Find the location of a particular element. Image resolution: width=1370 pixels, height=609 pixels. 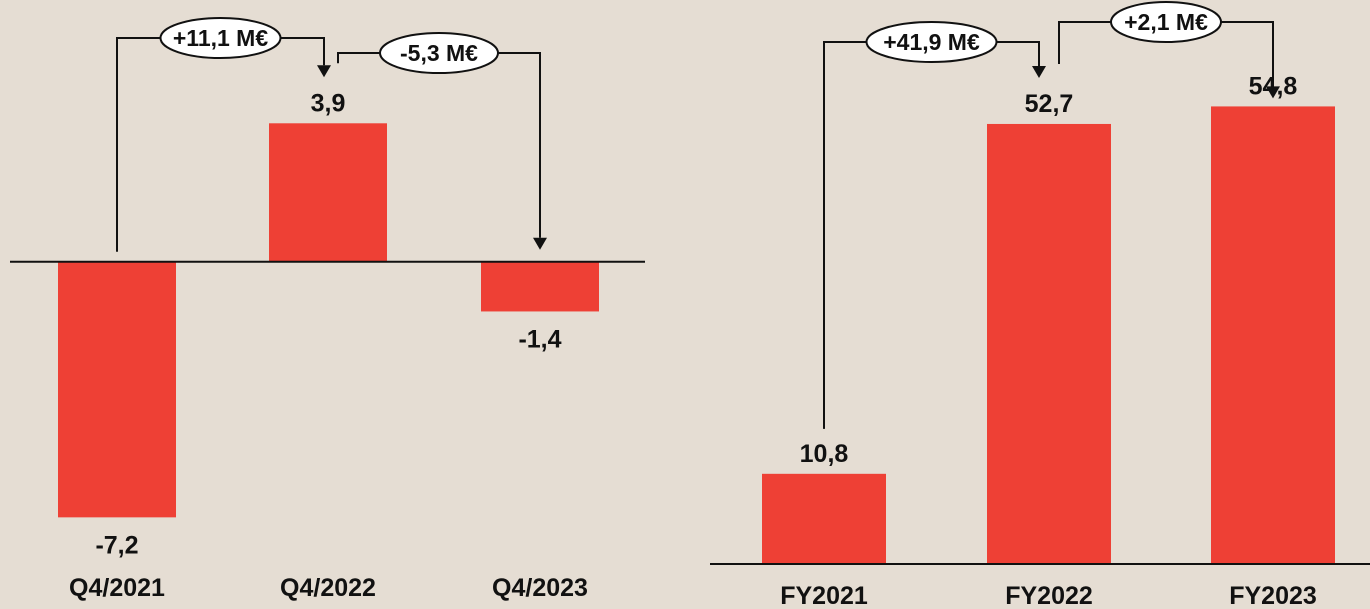

change-label: +11,1 M€ is located at coordinates (220, 38).